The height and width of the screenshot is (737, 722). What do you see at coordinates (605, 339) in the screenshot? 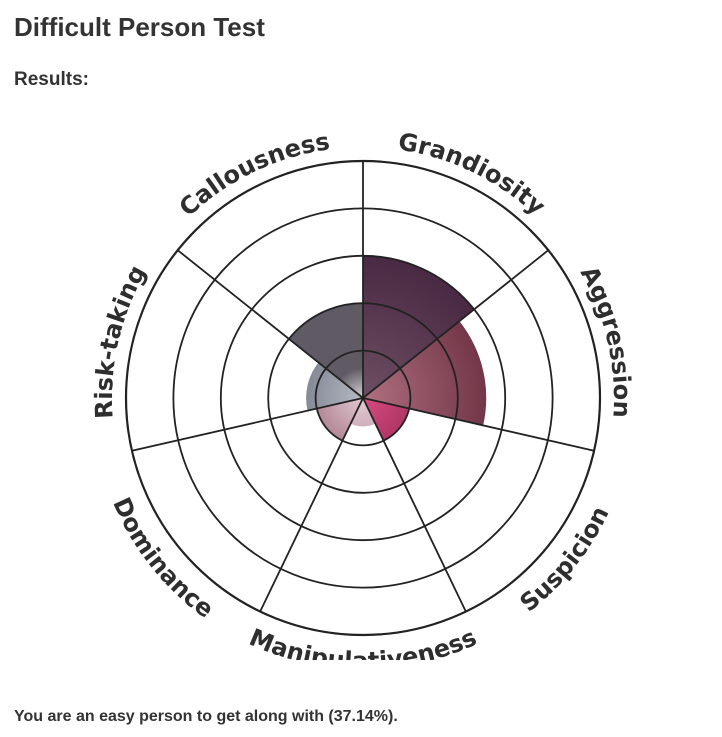
I see `label-aggression: Aggression` at bounding box center [605, 339].